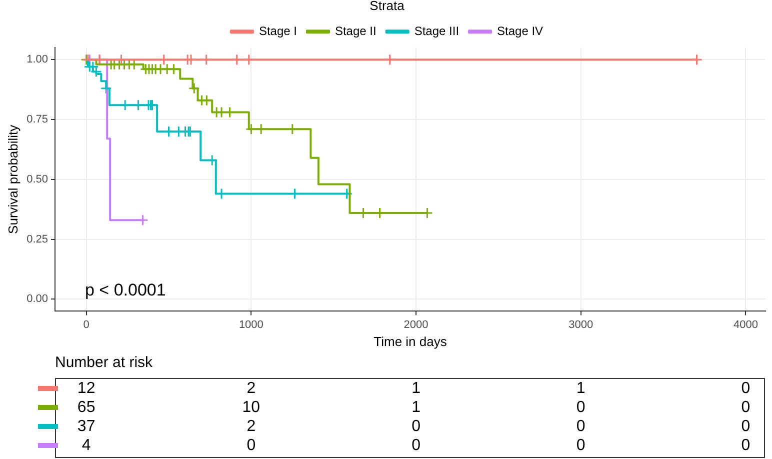 The width and height of the screenshot is (772, 459). What do you see at coordinates (437, 31) in the screenshot?
I see `legend-label: Stage III` at bounding box center [437, 31].